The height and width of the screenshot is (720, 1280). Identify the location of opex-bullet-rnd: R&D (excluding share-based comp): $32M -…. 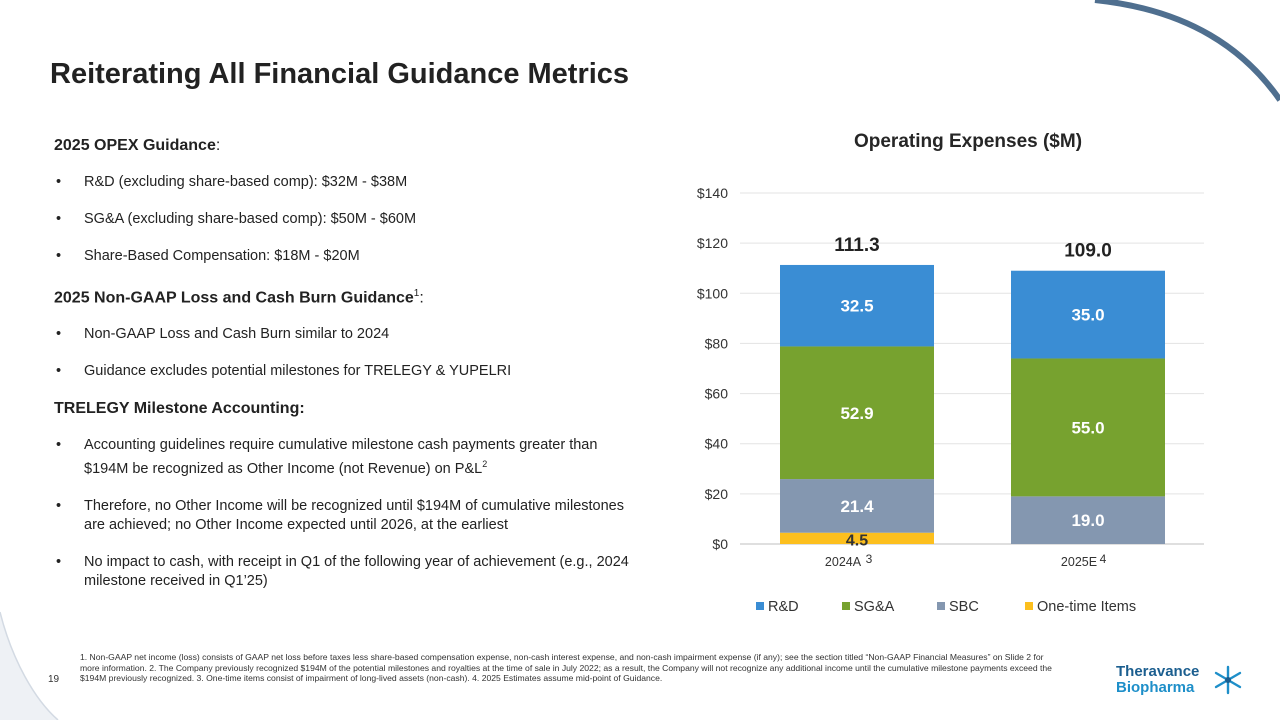
(349, 182).